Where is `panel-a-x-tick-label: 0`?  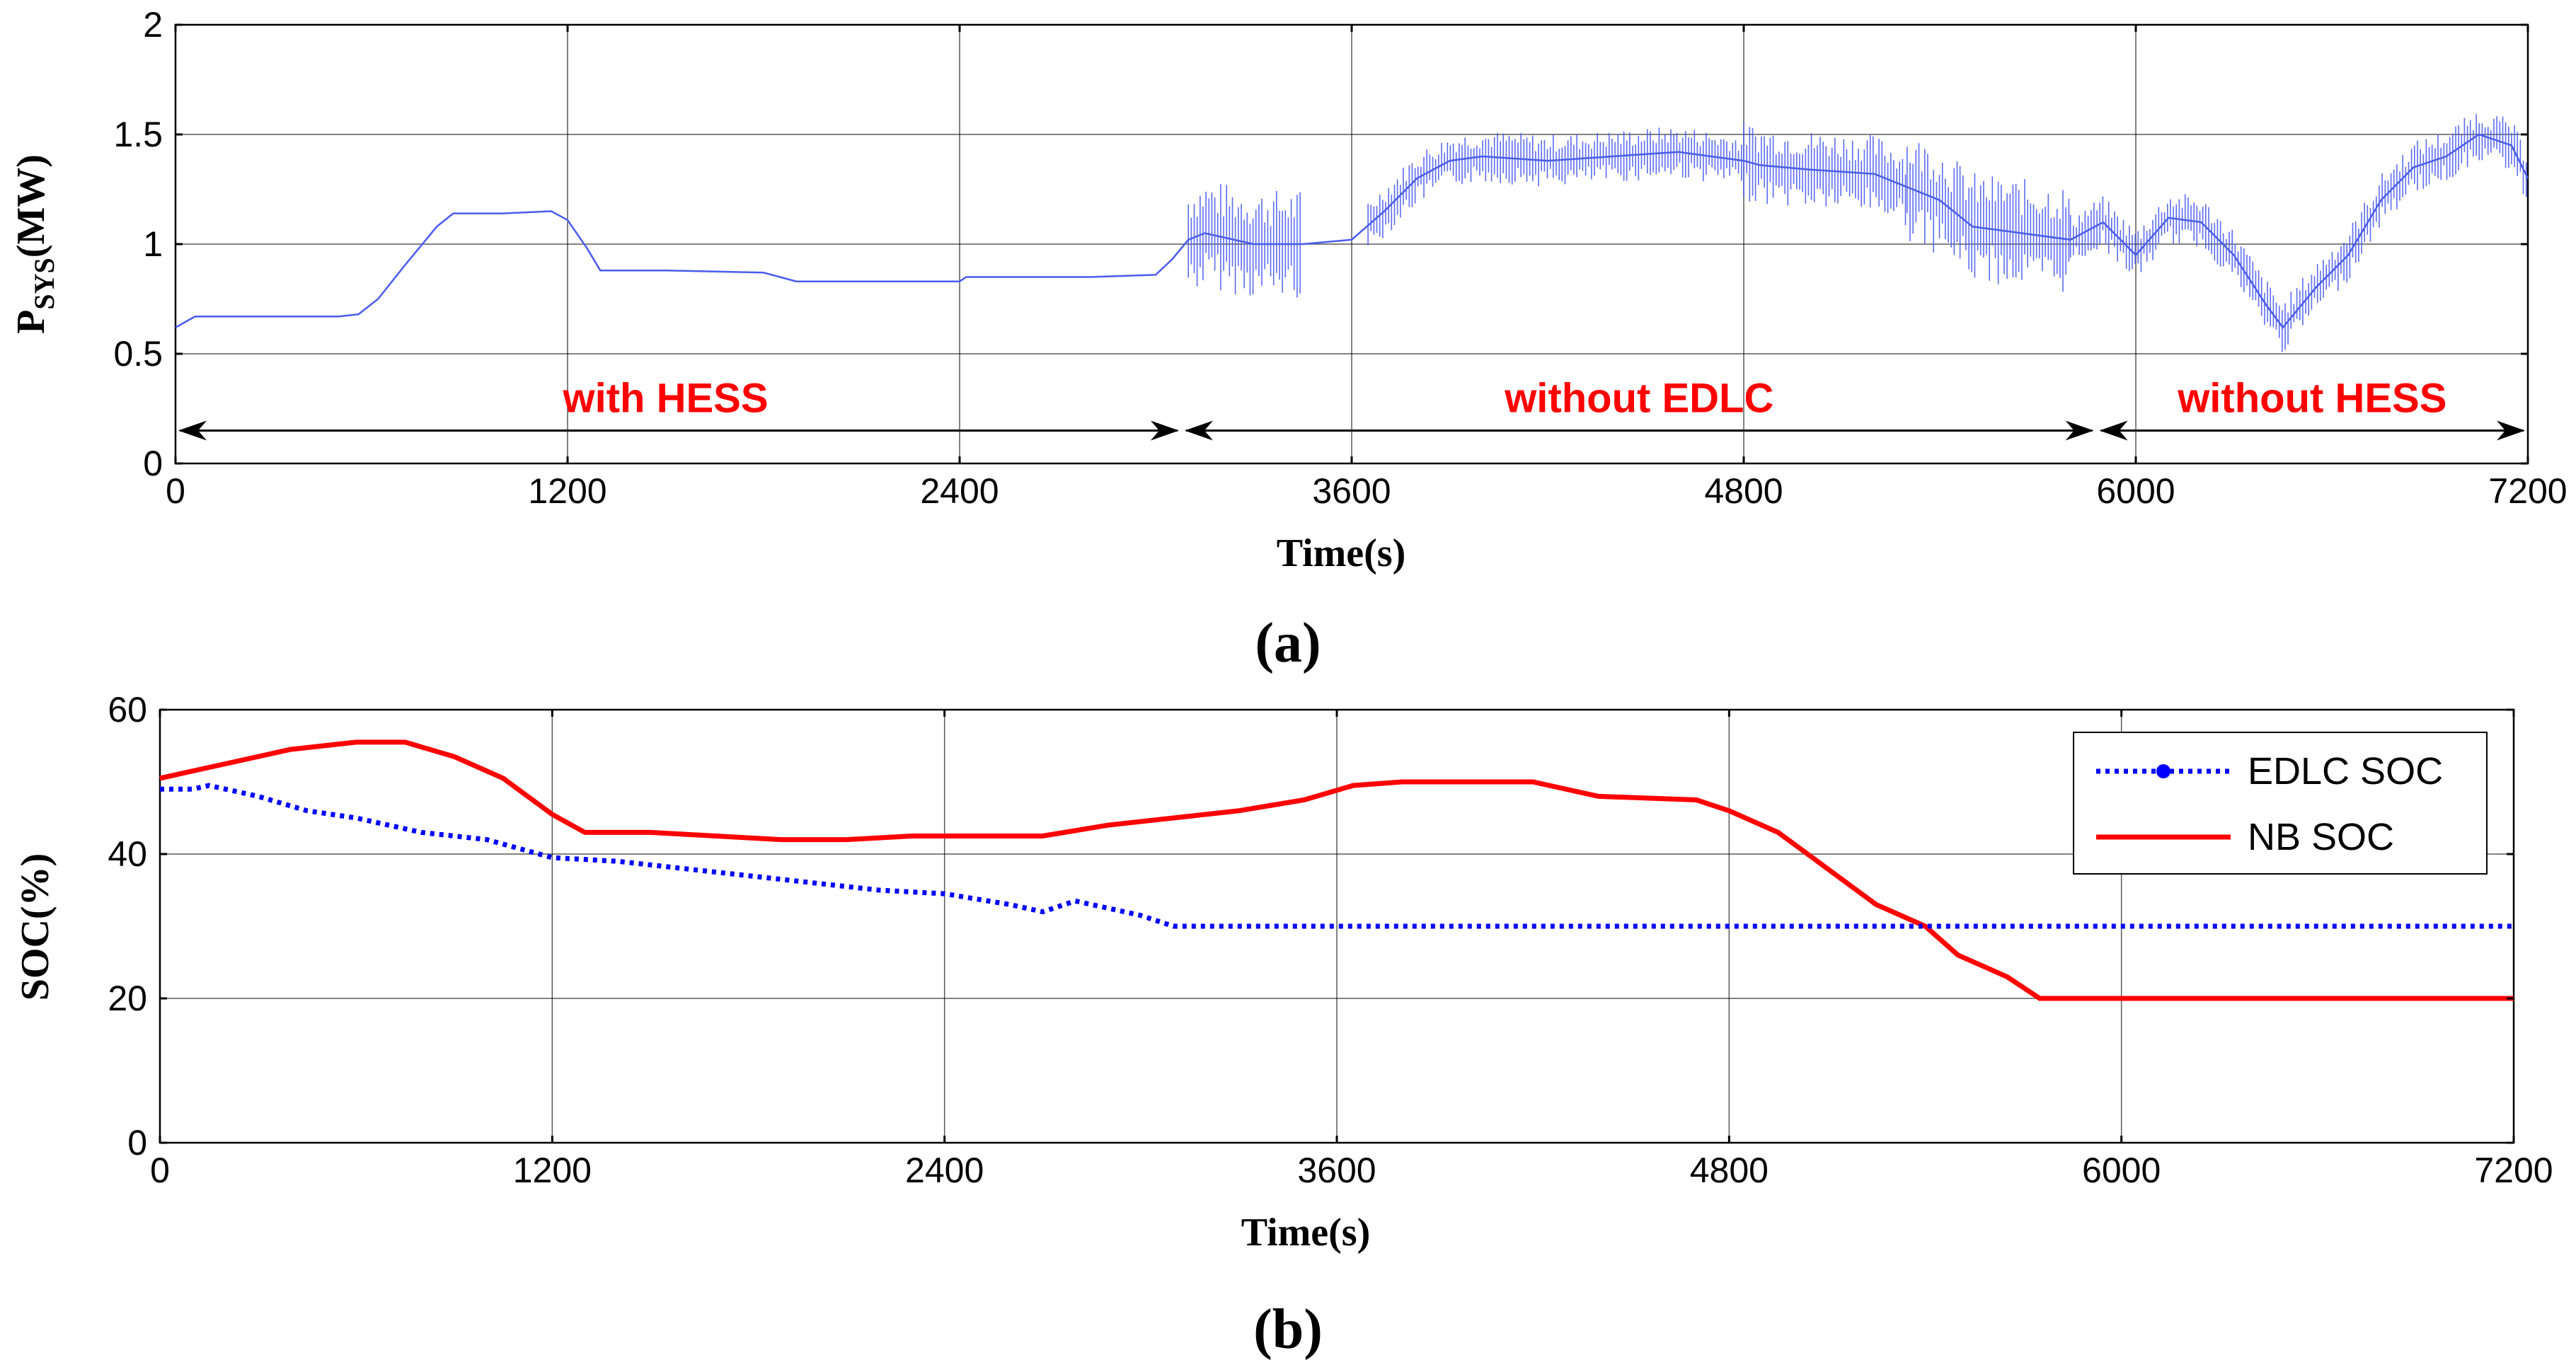 panel-a-x-tick-label: 0 is located at coordinates (176, 491).